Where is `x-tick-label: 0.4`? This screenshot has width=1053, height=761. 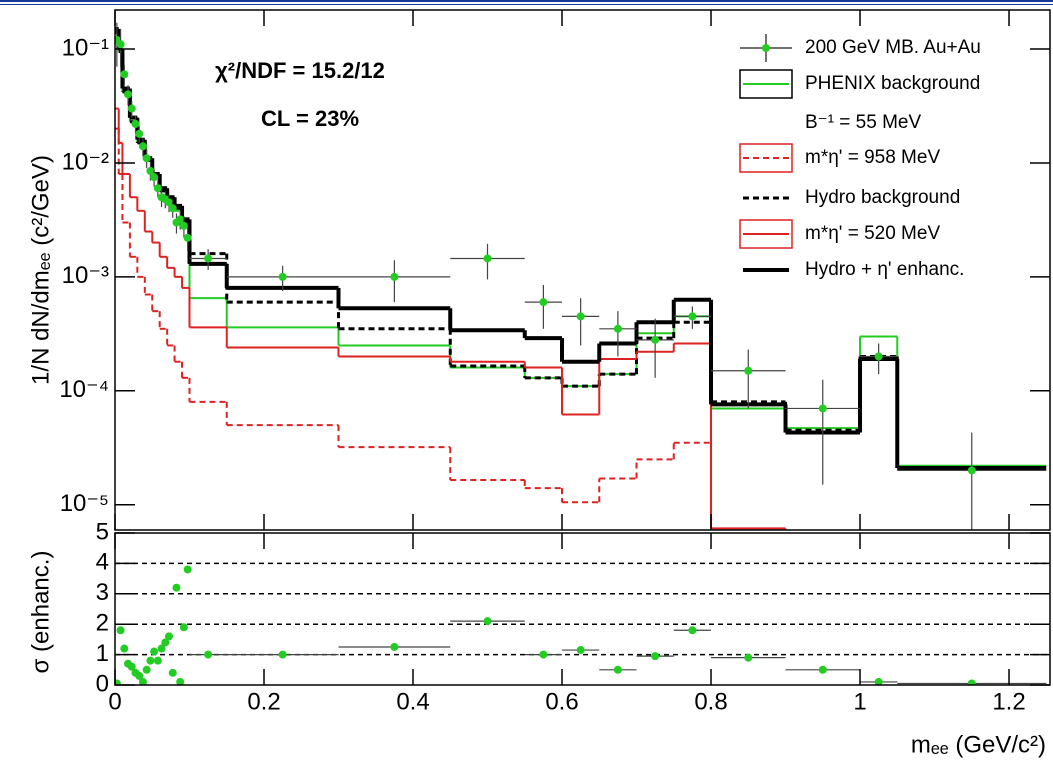
x-tick-label: 0.4 is located at coordinates (412, 701).